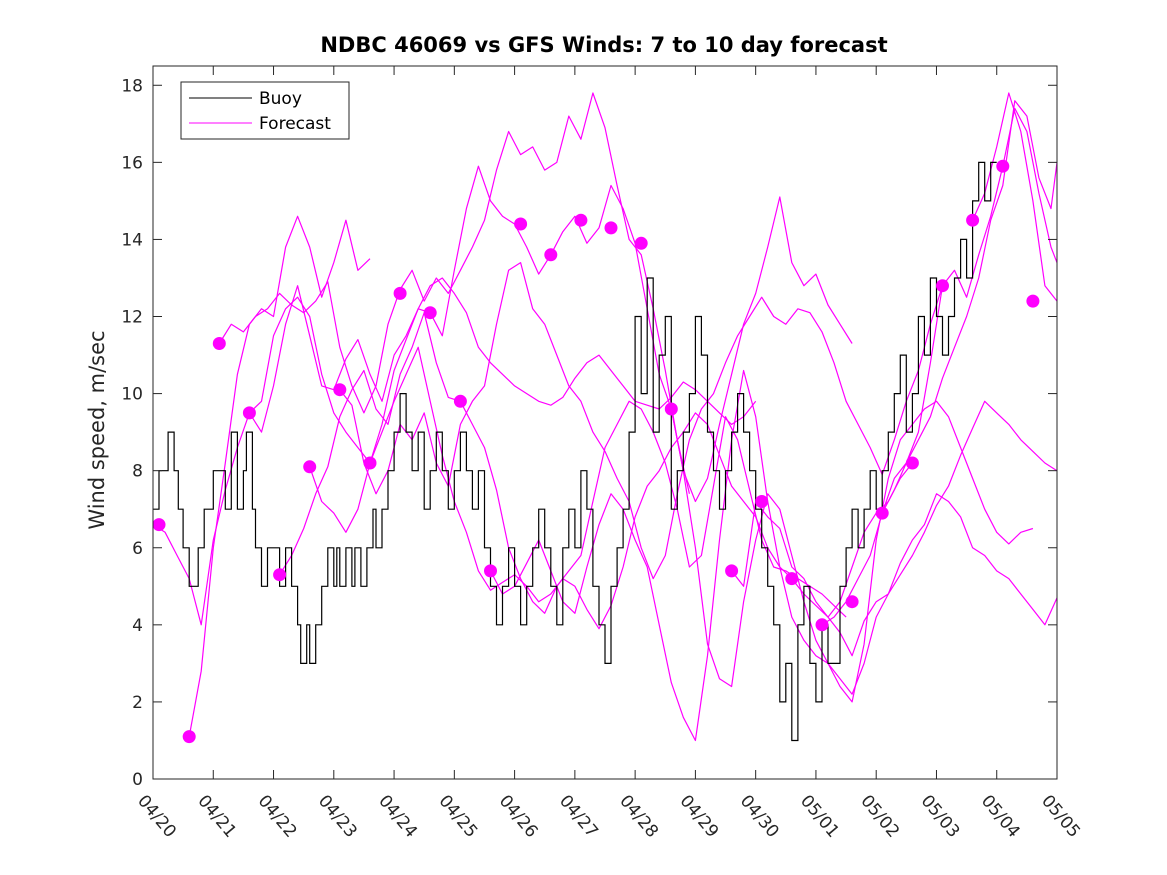 This screenshot has height=875, width=1167. What do you see at coordinates (280, 99) in the screenshot?
I see `legend-buoy-label: Buoy` at bounding box center [280, 99].